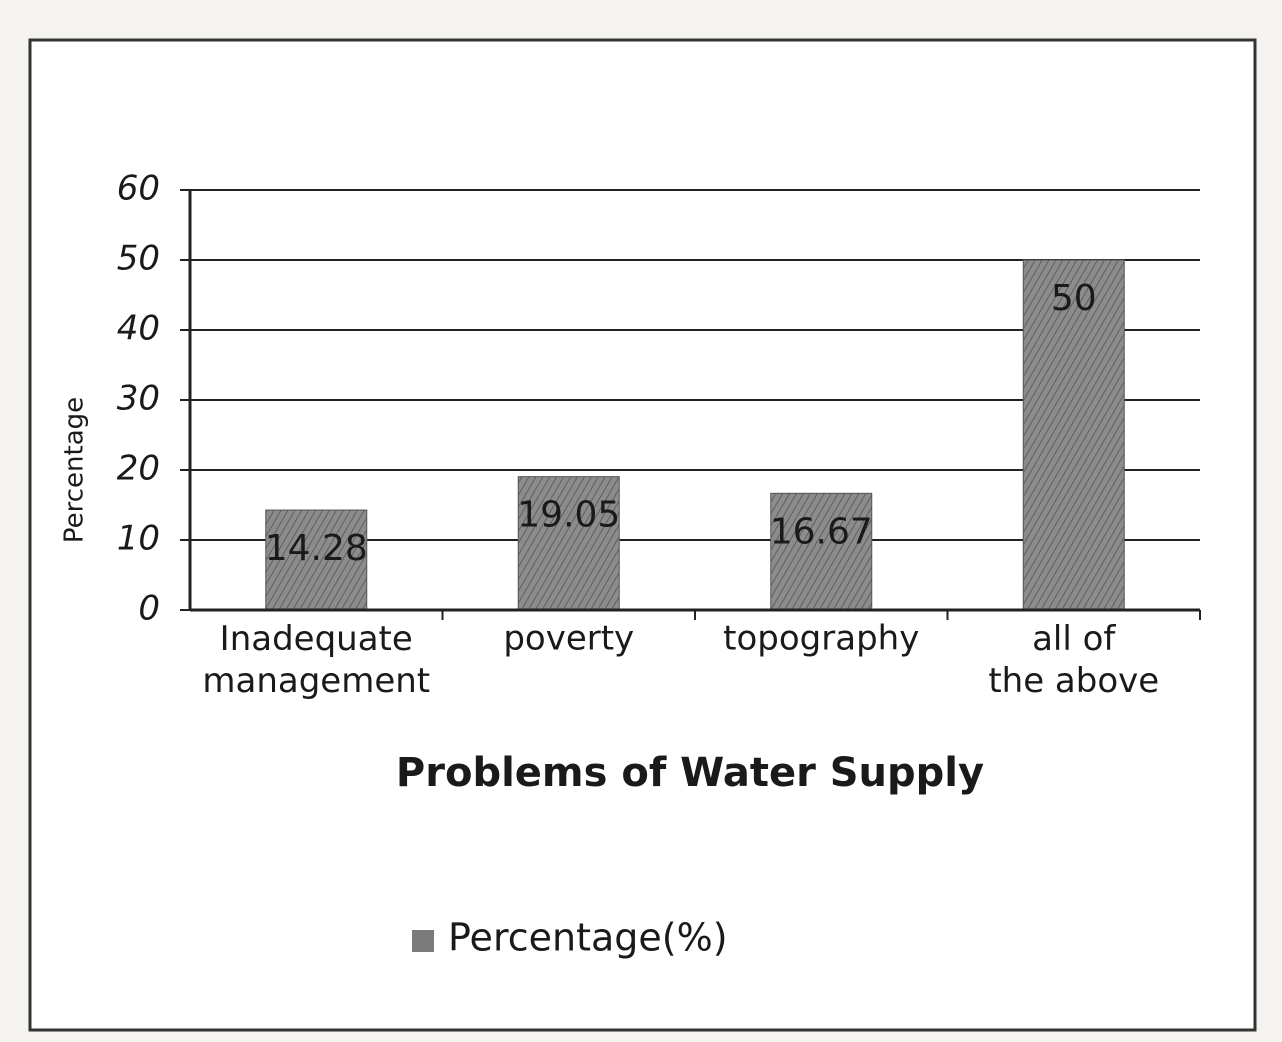 This screenshot has height=1042, width=1282. Describe the element at coordinates (75, 470) in the screenshot. I see `y-axis-label: Percentage` at that location.